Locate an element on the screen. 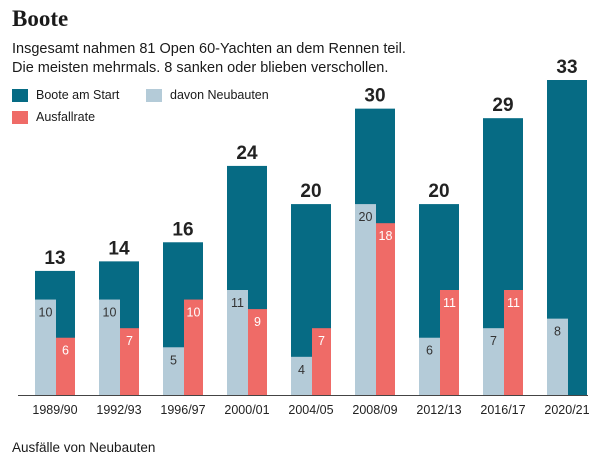 Image resolution: width=600 pixels, height=455 pixels. x-tick-label-5: 2008/09 is located at coordinates (374, 410).